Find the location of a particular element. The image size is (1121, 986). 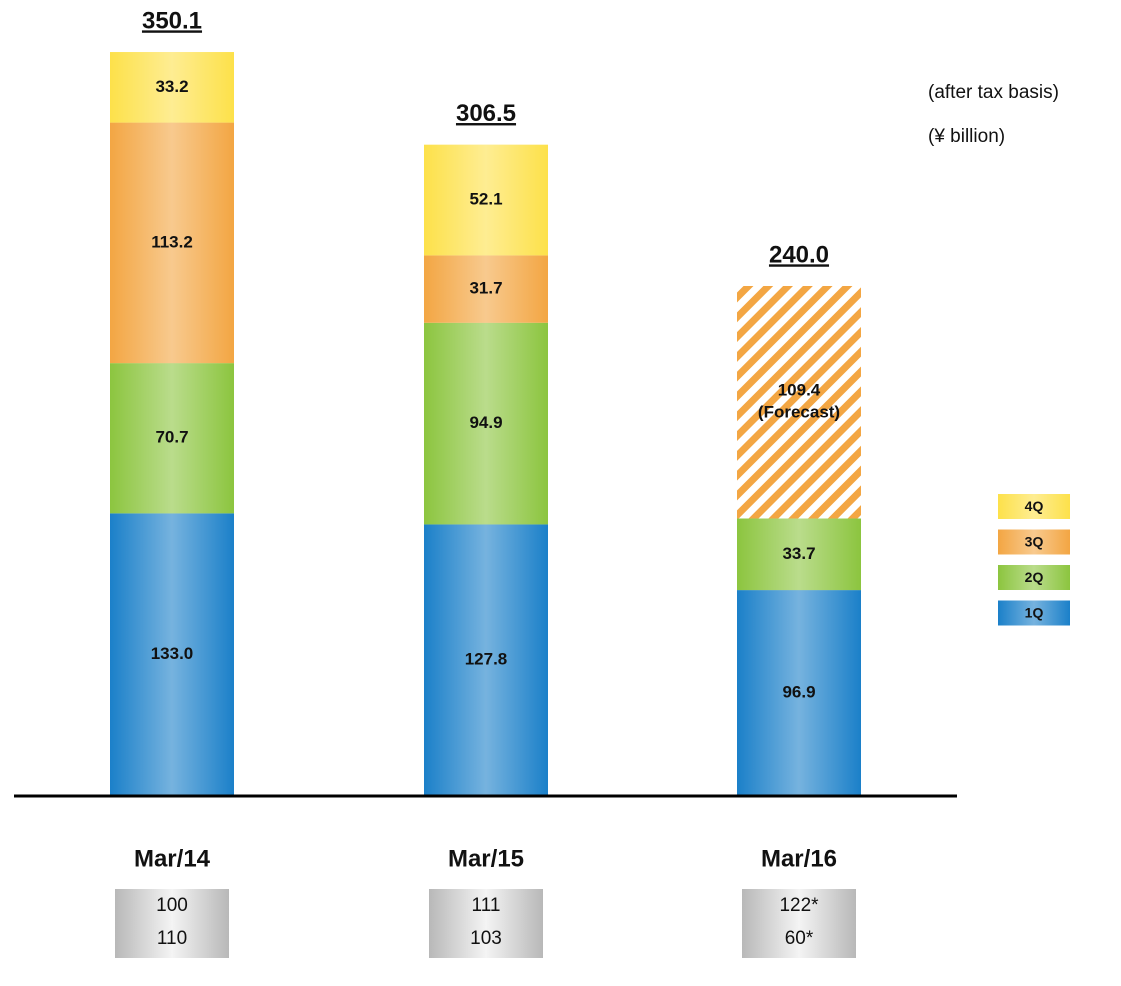

data-label: 33.2 is located at coordinates (171, 86).